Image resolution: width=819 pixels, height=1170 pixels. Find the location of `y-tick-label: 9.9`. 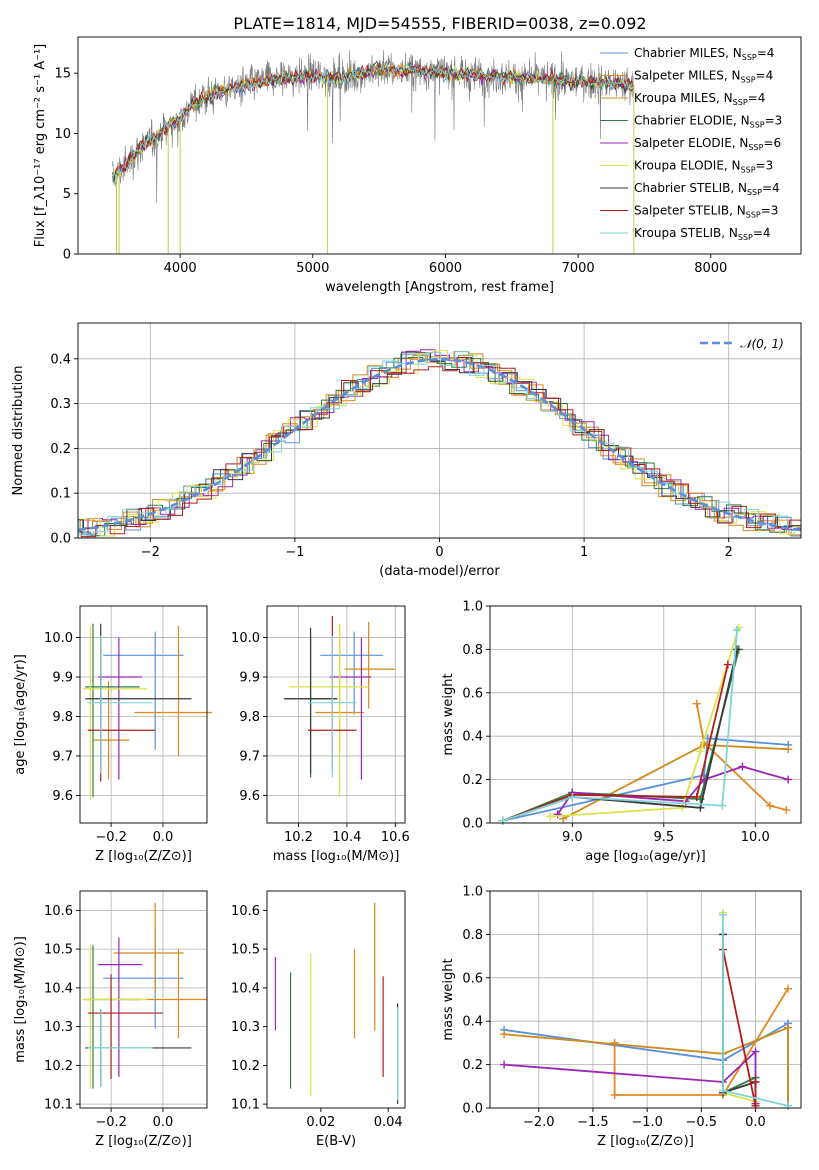

y-tick-label: 9.9 is located at coordinates (249, 678).